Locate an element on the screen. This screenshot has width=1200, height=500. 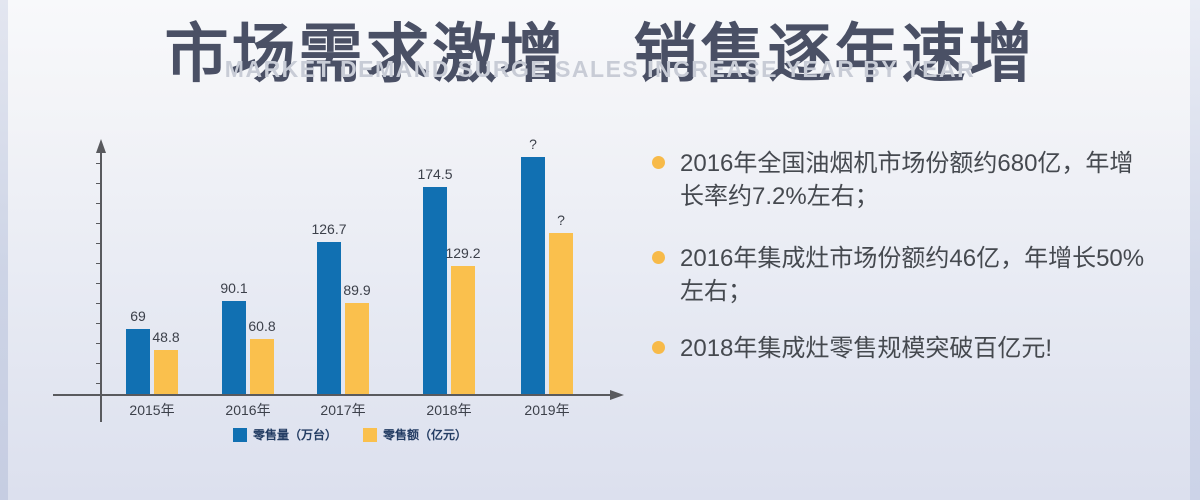
bar-2018-series1 is located at coordinates (463, 330).